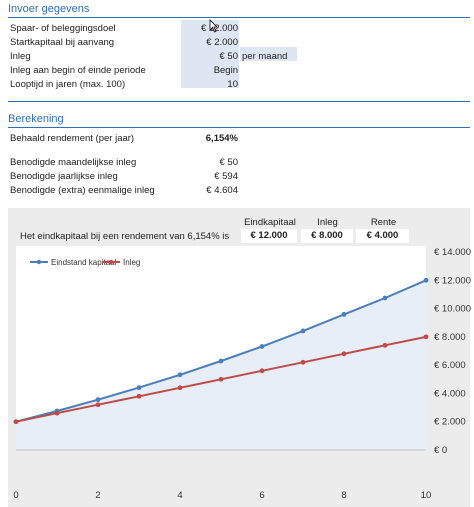 The width and height of the screenshot is (474, 507). What do you see at coordinates (239, 17) in the screenshot?
I see `invoer-divider` at bounding box center [239, 17].